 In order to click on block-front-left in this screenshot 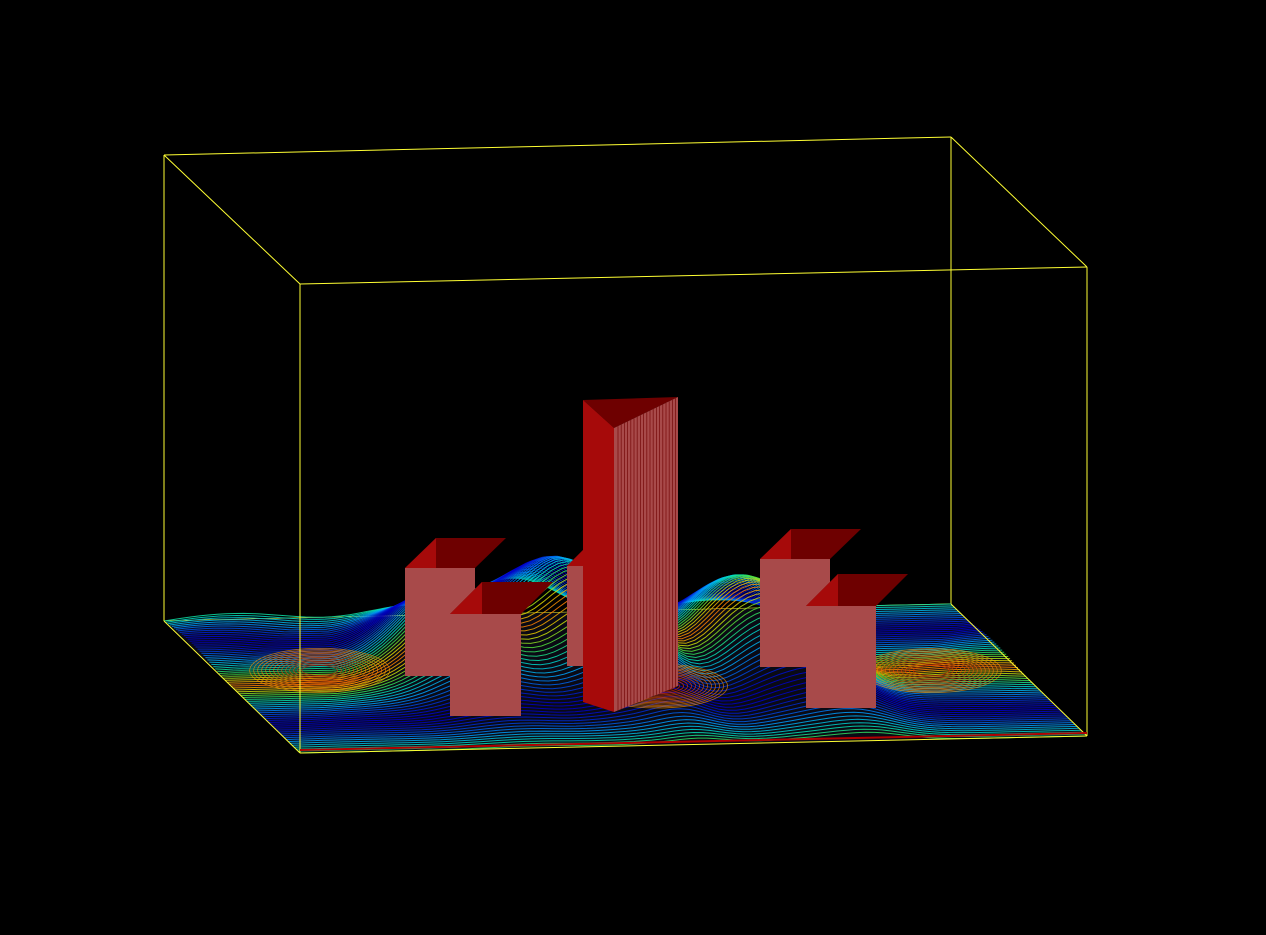, I will do `click(501, 649)`.